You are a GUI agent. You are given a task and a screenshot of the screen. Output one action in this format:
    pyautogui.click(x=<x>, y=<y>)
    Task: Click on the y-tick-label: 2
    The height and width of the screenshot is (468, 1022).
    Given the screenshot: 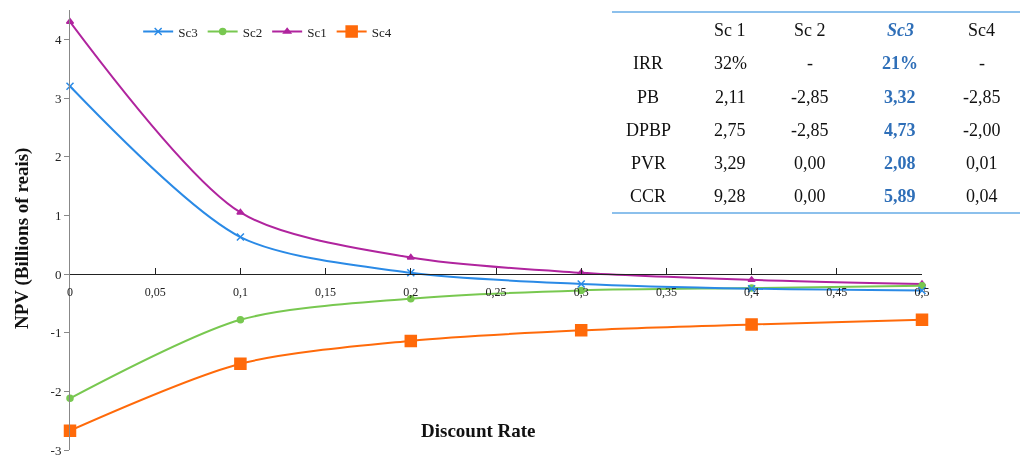 What is the action you would take?
    pyautogui.click(x=58, y=157)
    